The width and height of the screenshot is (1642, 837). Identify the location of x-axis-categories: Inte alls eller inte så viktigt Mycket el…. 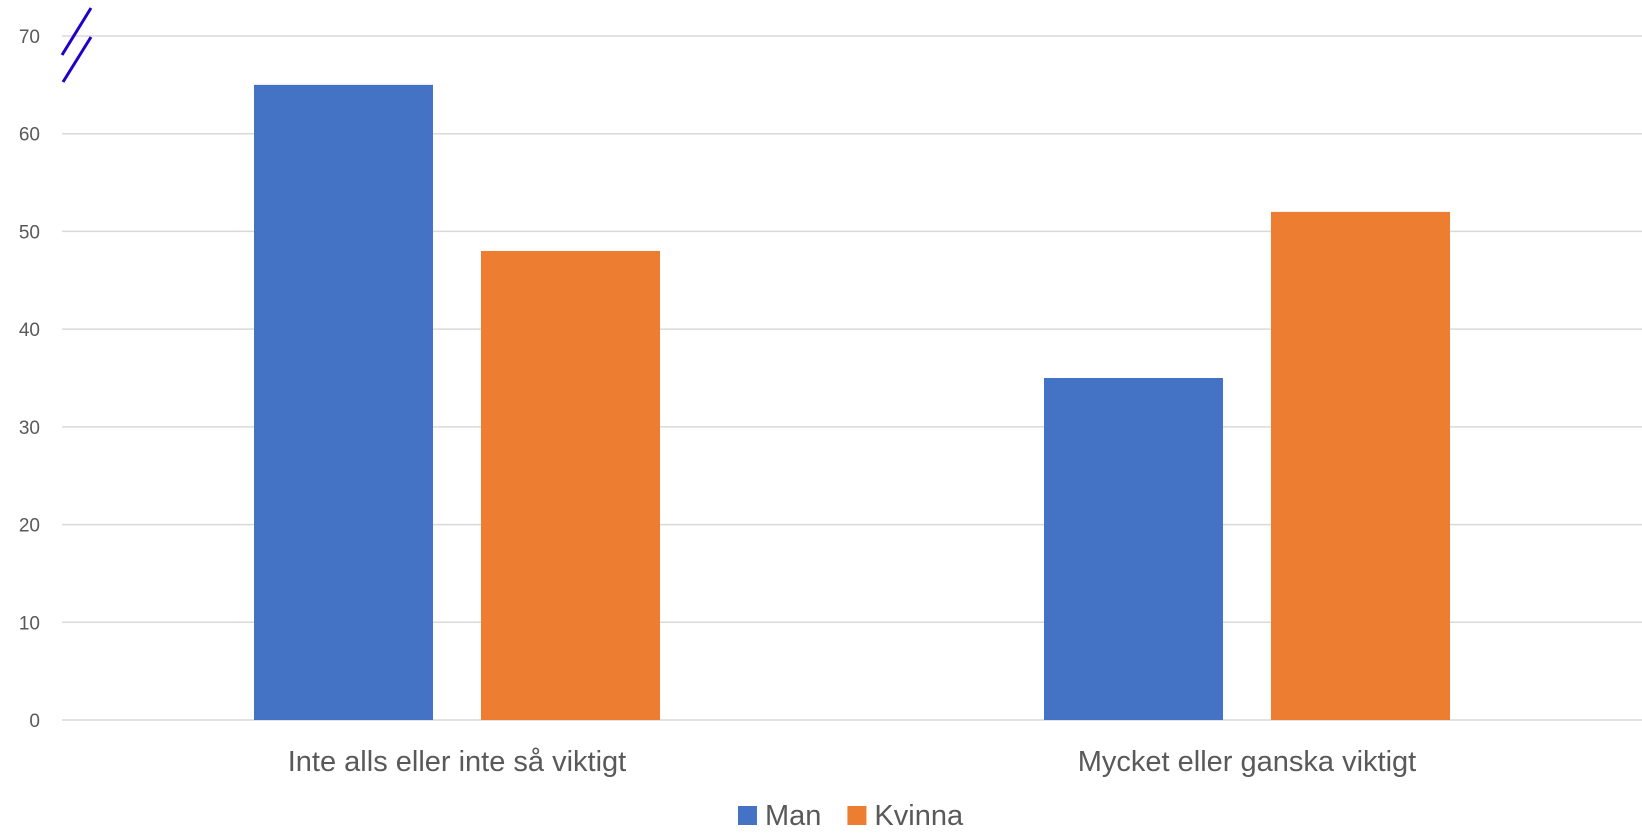
(852, 762).